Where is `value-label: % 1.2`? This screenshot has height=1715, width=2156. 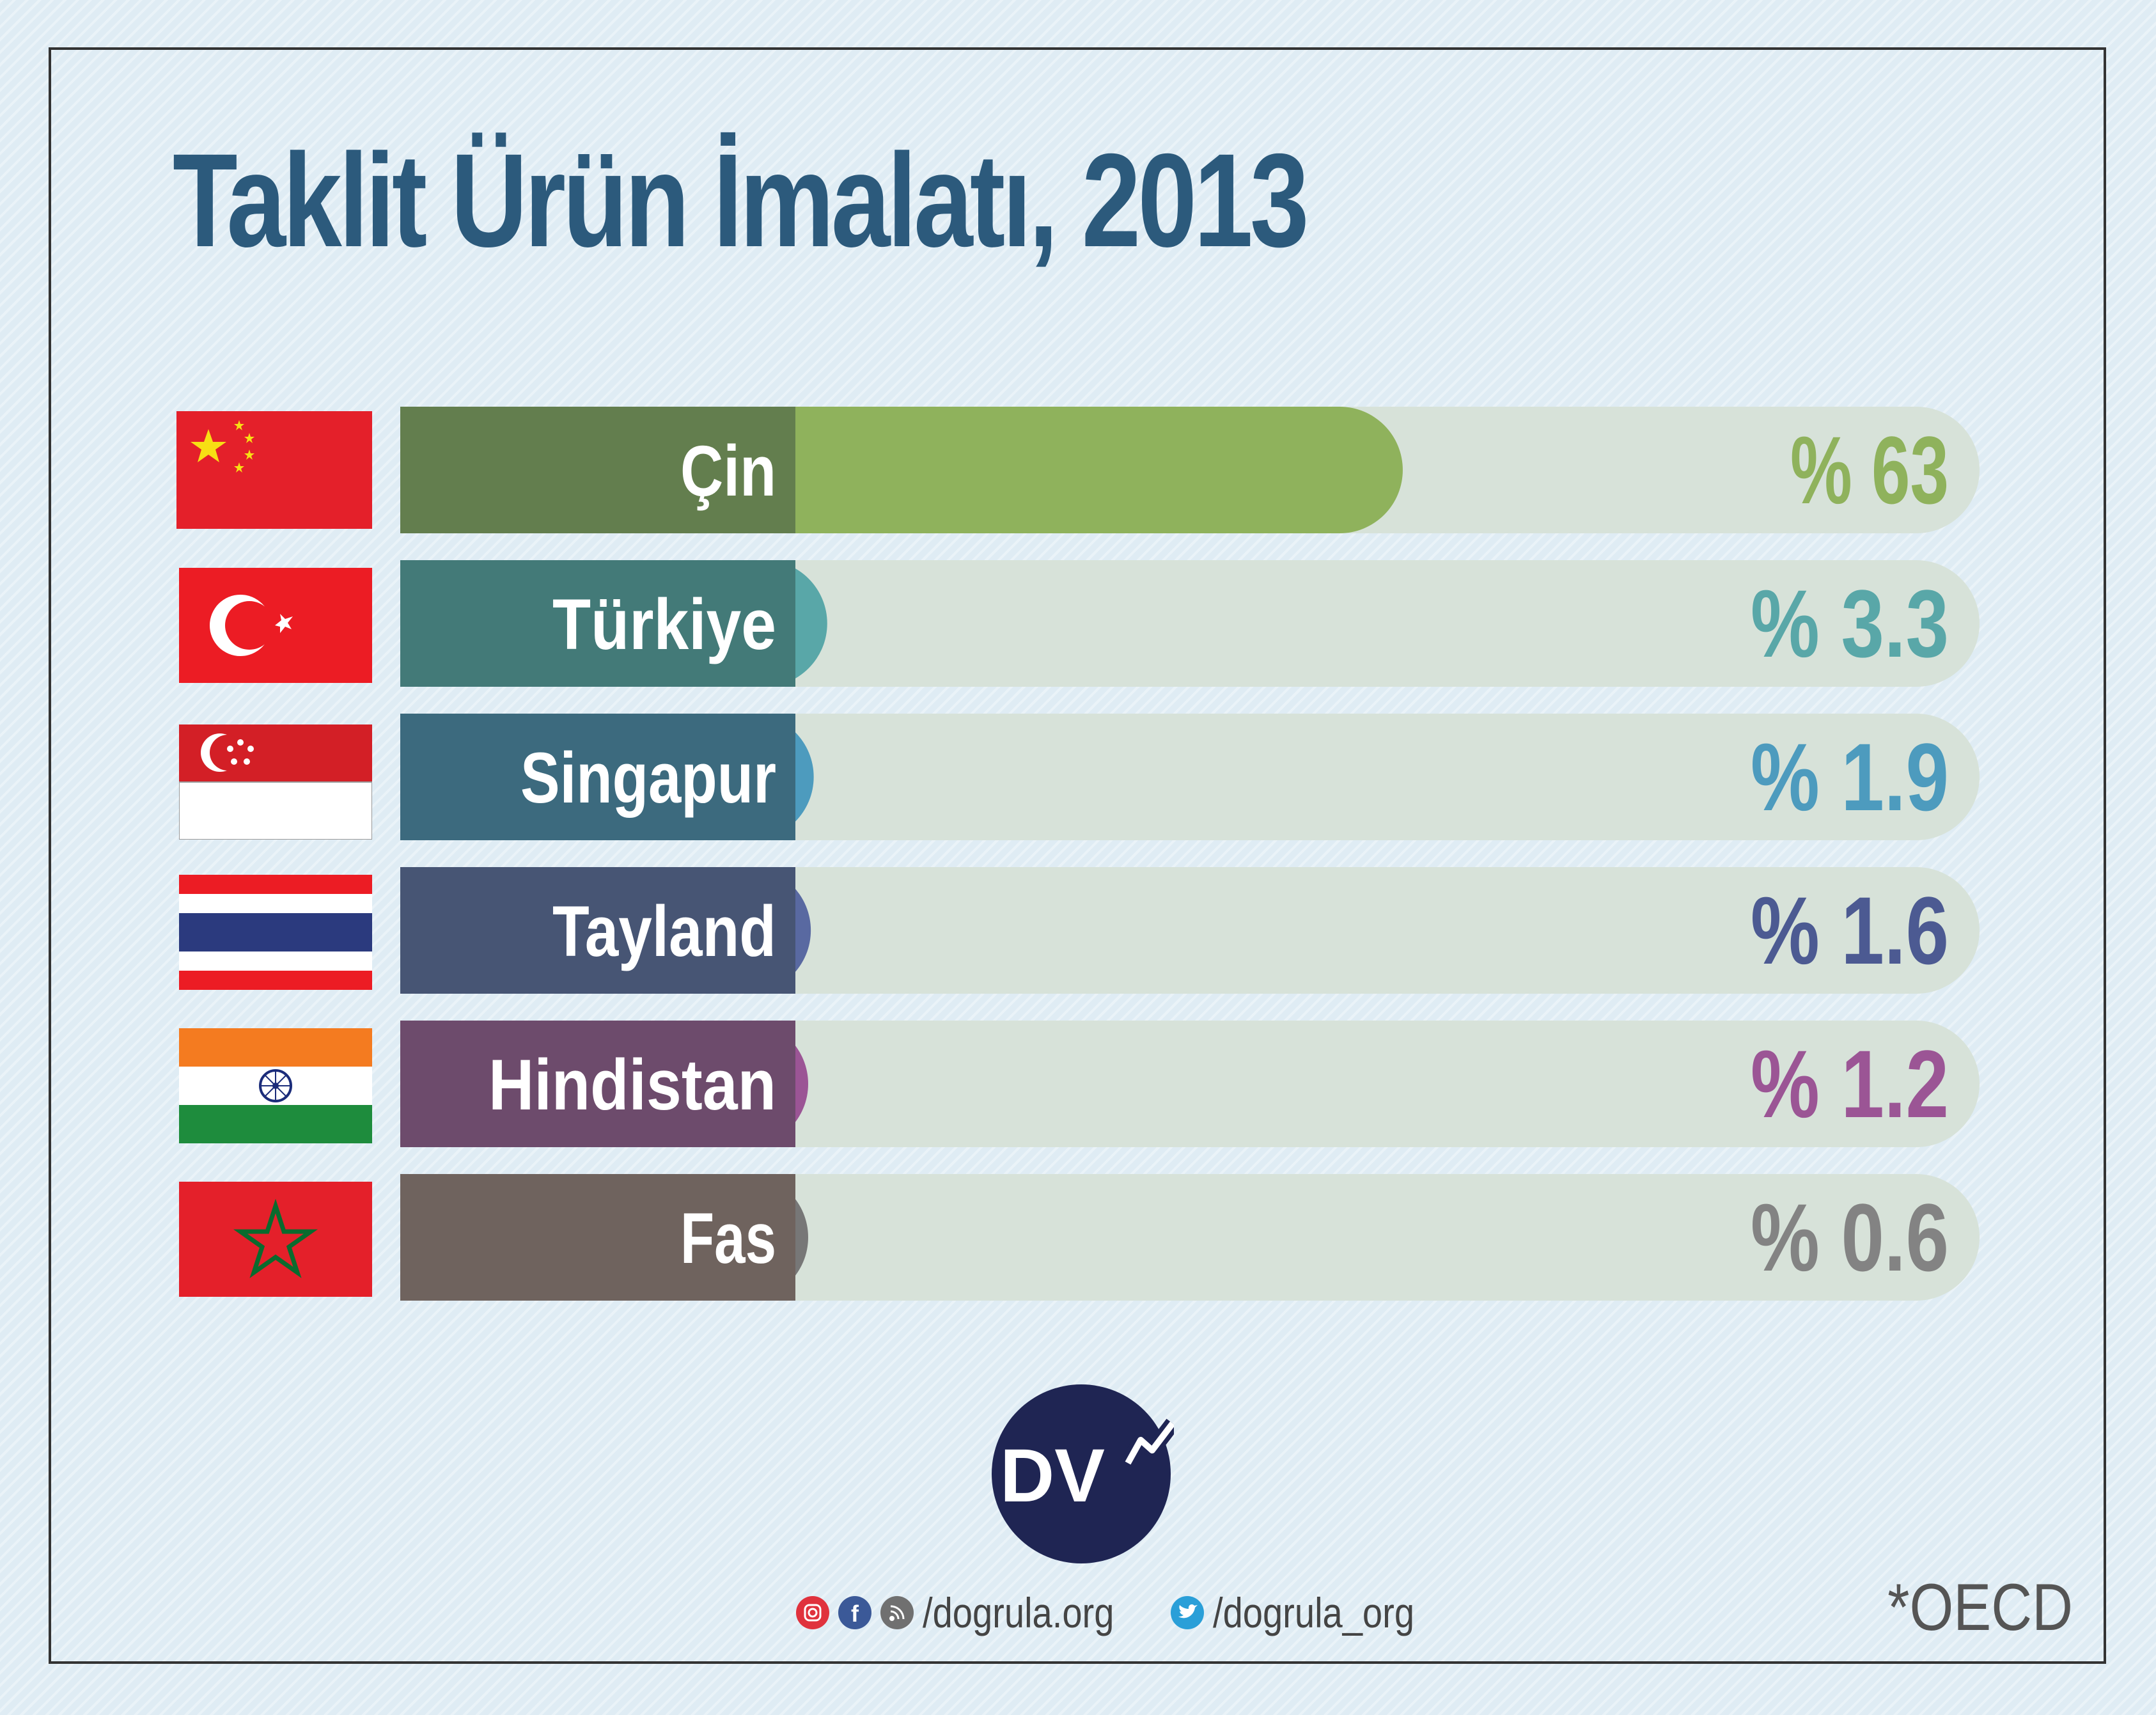 value-label: % 1.2 is located at coordinates (1850, 1084).